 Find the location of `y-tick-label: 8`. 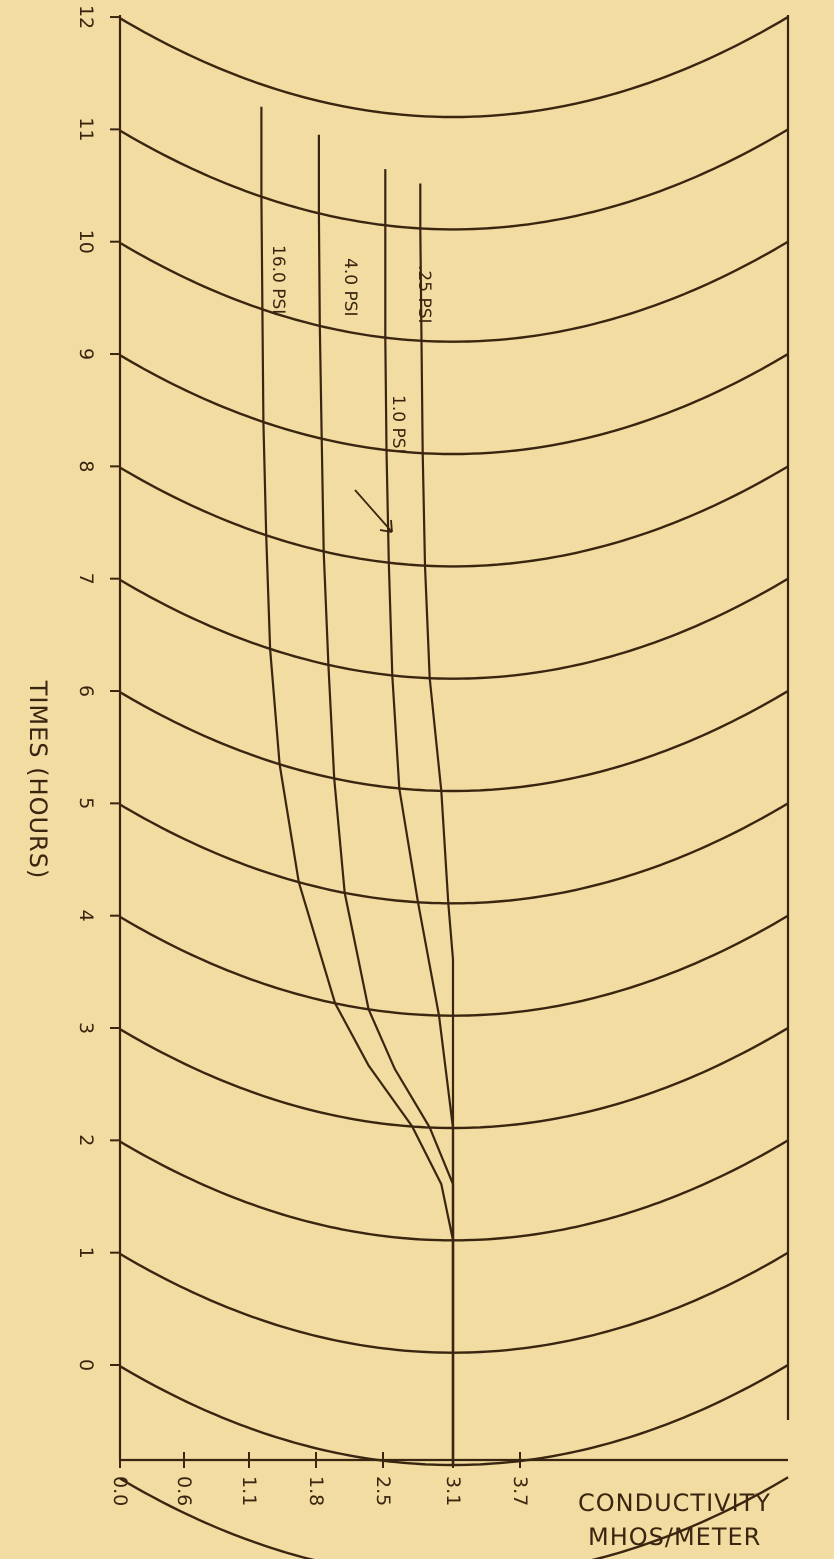

y-tick-label: 8 is located at coordinates (86, 466).